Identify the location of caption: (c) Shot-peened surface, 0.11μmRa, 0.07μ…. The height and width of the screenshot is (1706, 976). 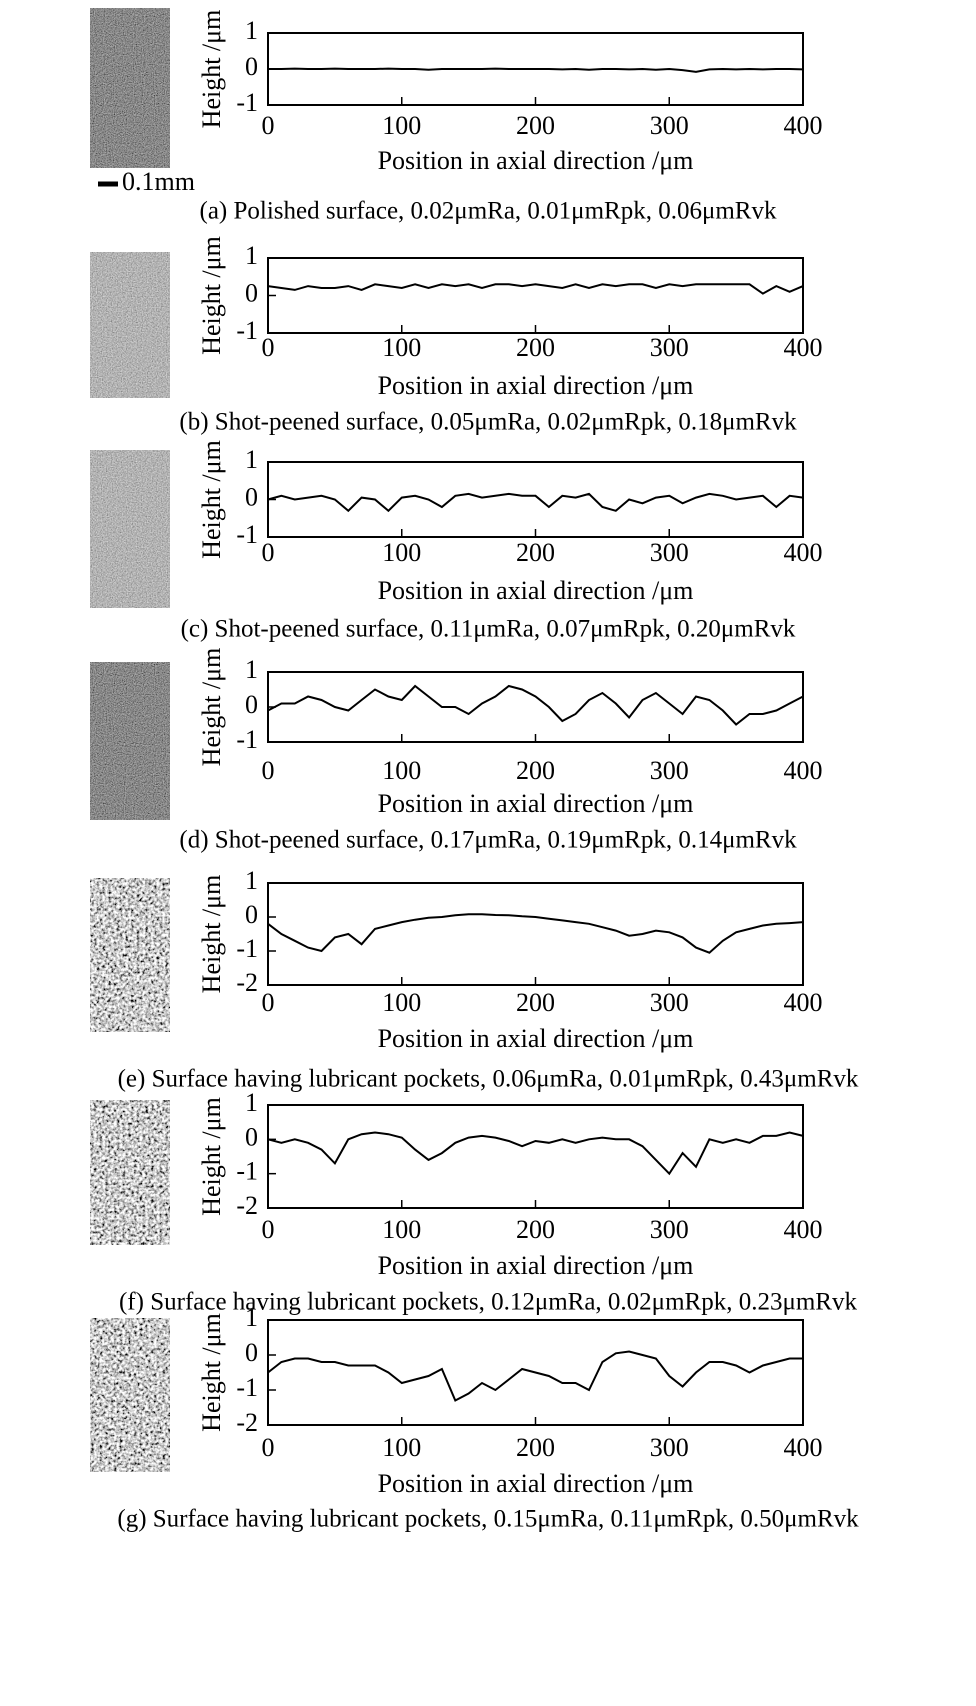
(488, 629).